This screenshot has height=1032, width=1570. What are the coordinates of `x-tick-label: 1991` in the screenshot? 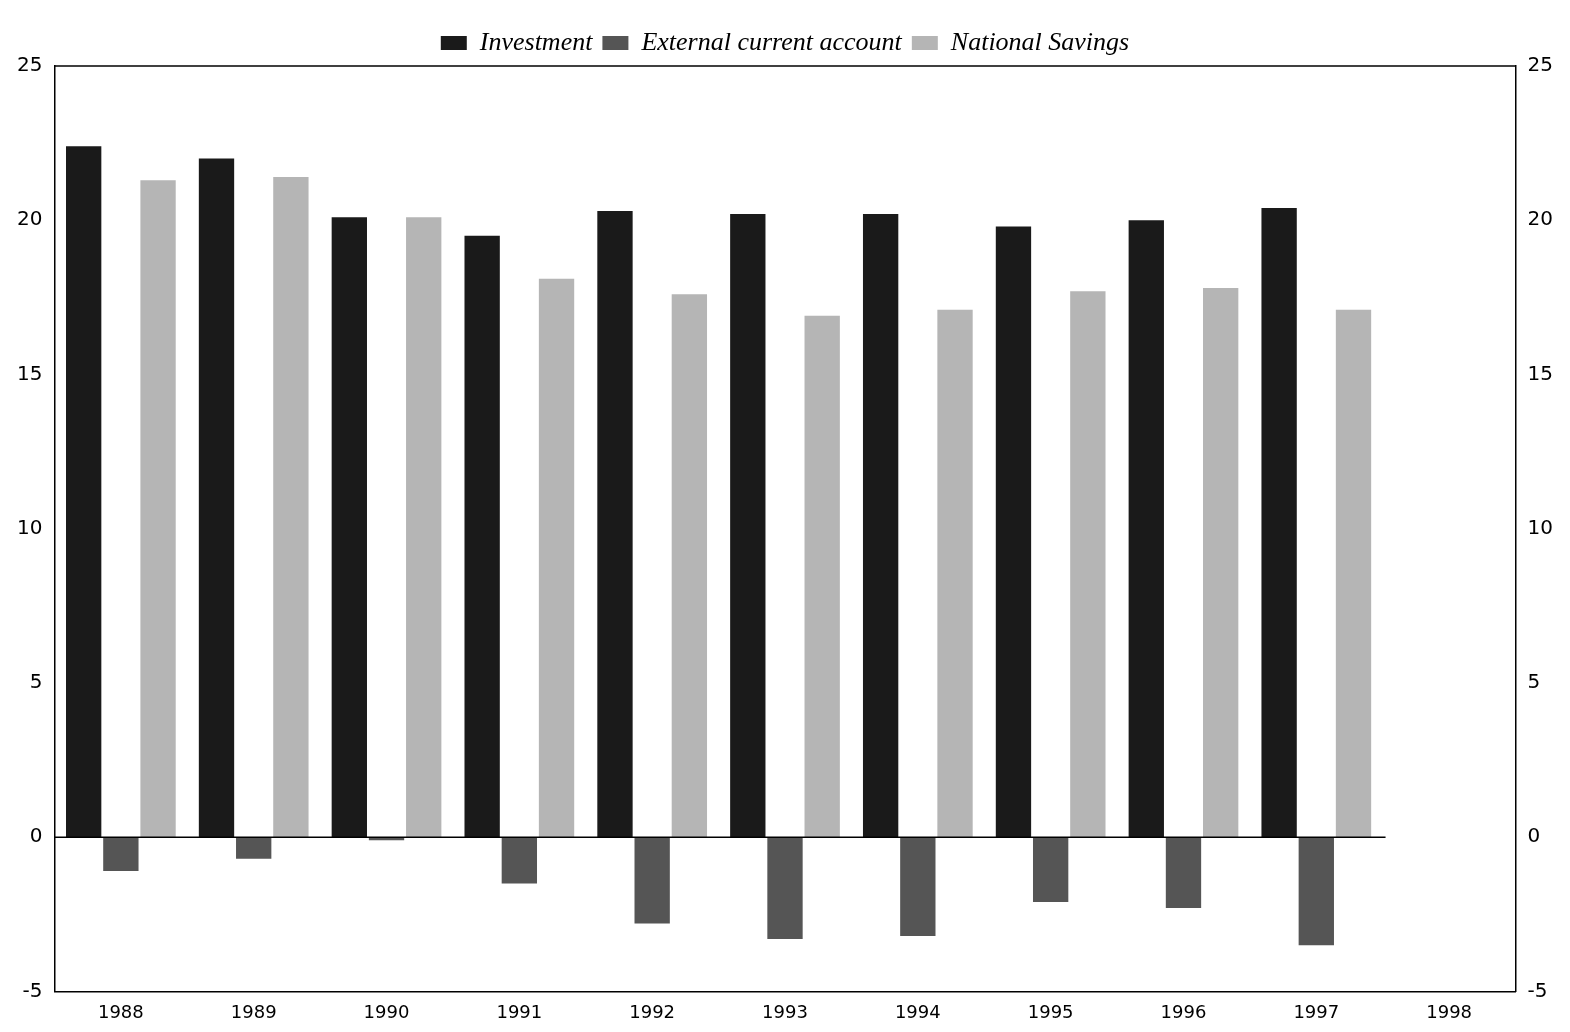 It's located at (519, 1011).